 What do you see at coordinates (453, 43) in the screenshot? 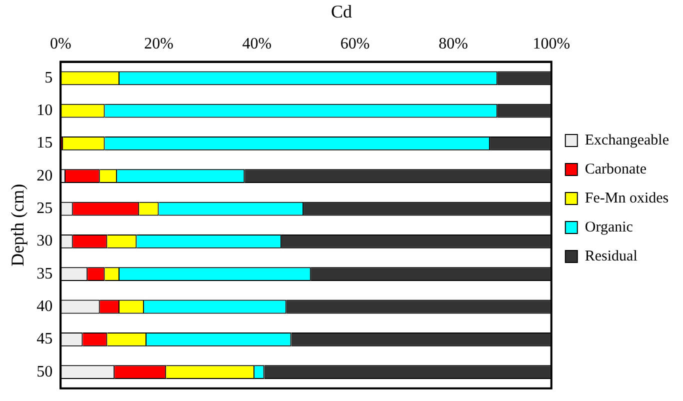
I see `x-tick-label: 80%` at bounding box center [453, 43].